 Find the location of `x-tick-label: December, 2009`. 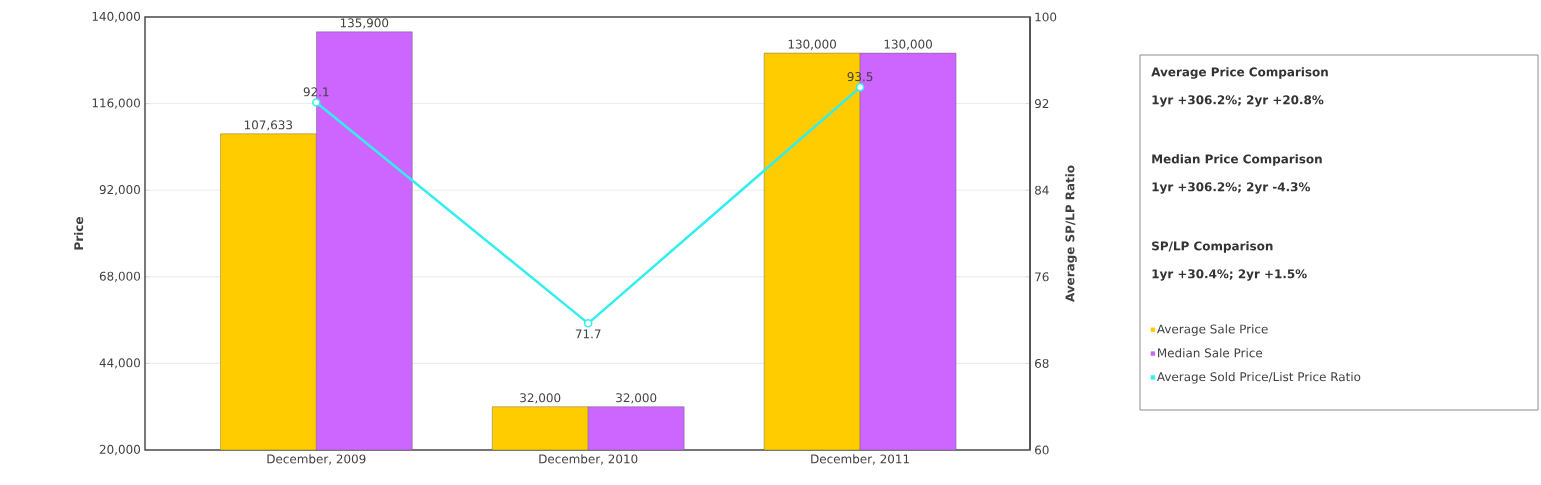

x-tick-label: December, 2009 is located at coordinates (316, 459).